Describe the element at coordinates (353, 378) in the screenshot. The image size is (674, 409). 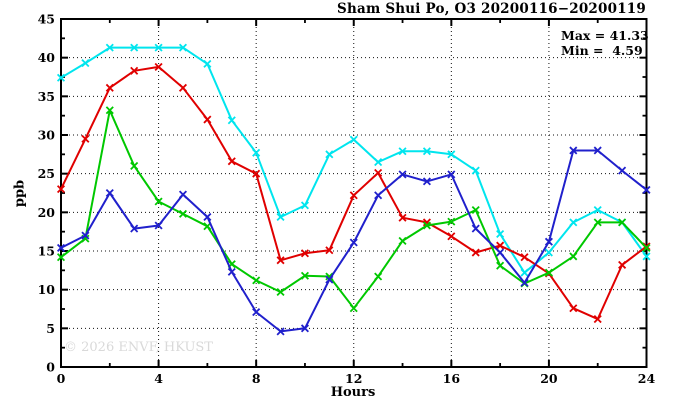
I see `x-tick-label-12: 12` at that location.